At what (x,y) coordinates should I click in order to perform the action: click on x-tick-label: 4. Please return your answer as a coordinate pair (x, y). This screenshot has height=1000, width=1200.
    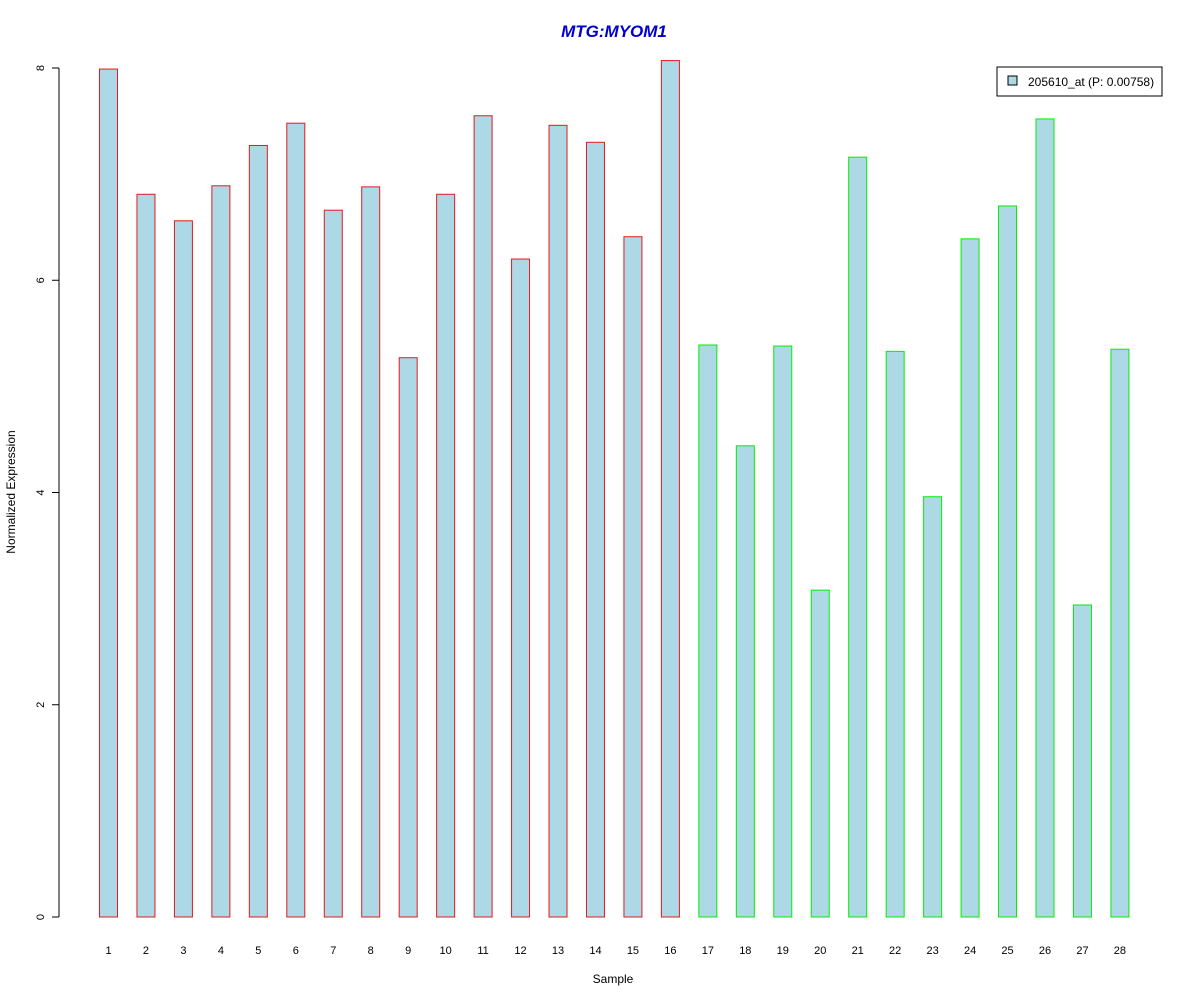
    Looking at the image, I should click on (221, 951).